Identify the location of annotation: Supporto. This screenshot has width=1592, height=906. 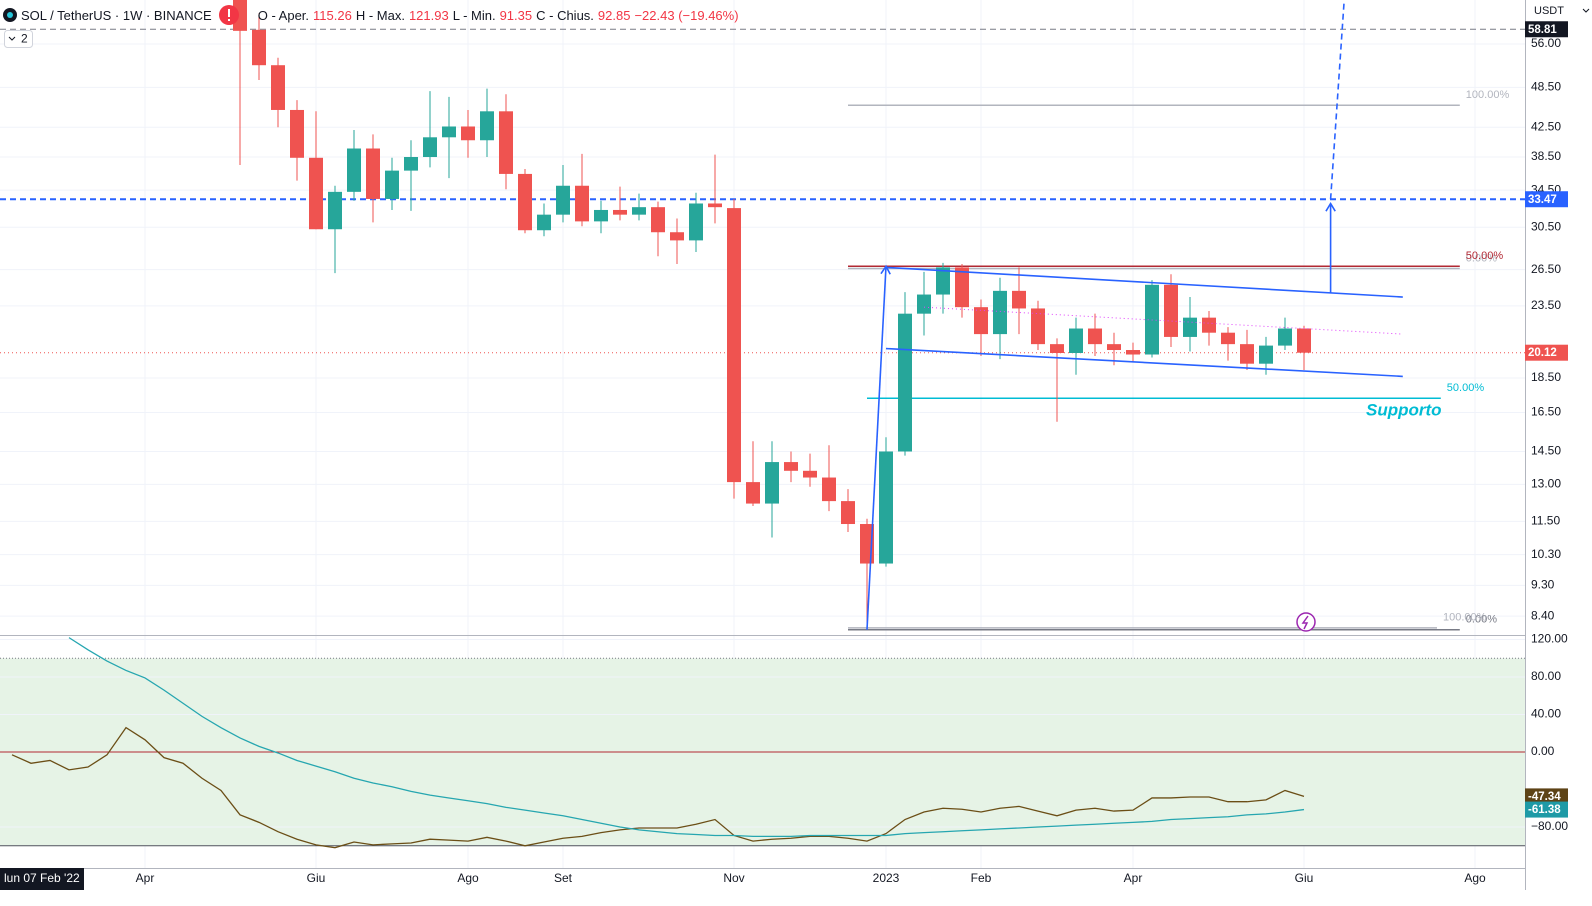
(1404, 409).